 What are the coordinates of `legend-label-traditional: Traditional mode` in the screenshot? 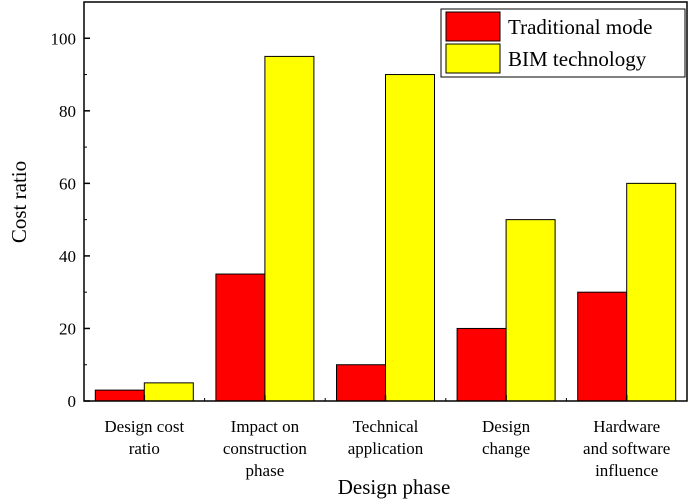 It's located at (580, 27).